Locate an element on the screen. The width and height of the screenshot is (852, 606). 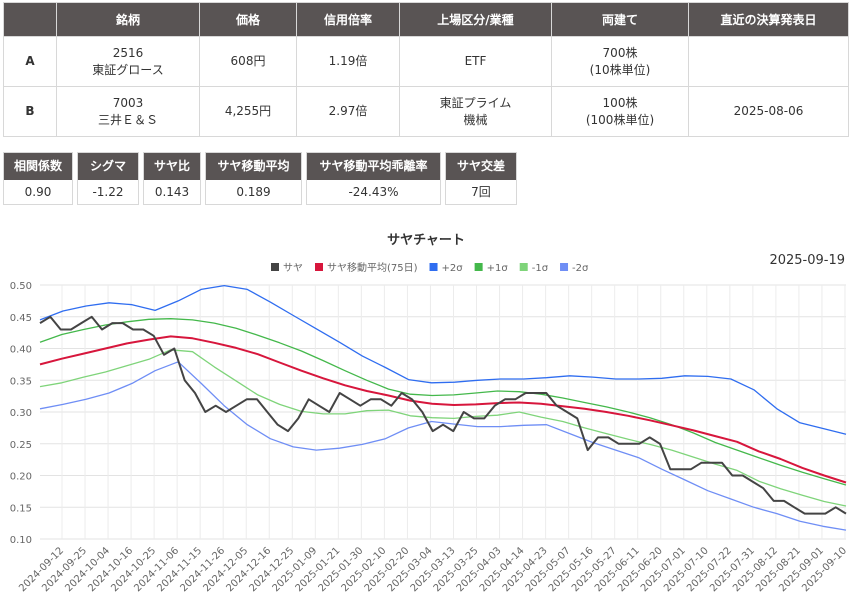
stat-value: 0.143 is located at coordinates (172, 192).